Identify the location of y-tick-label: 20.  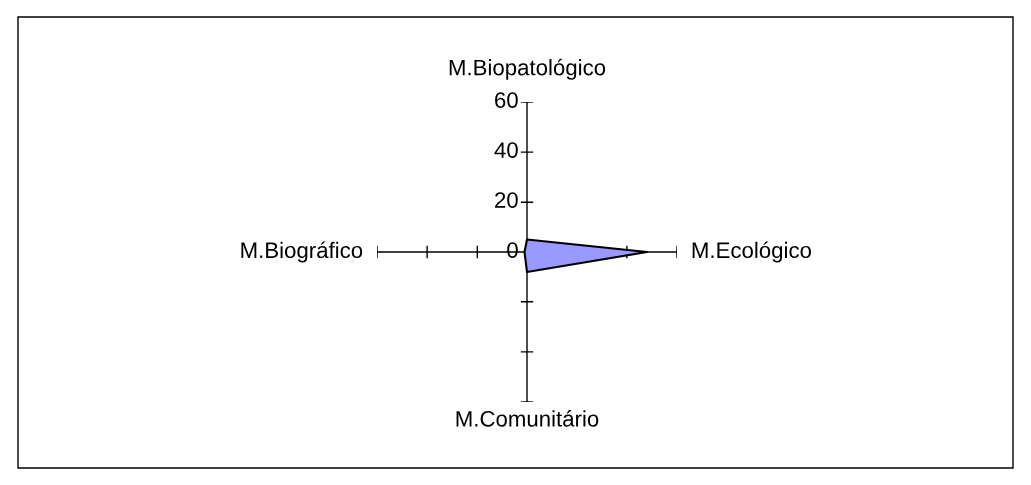
(506, 200).